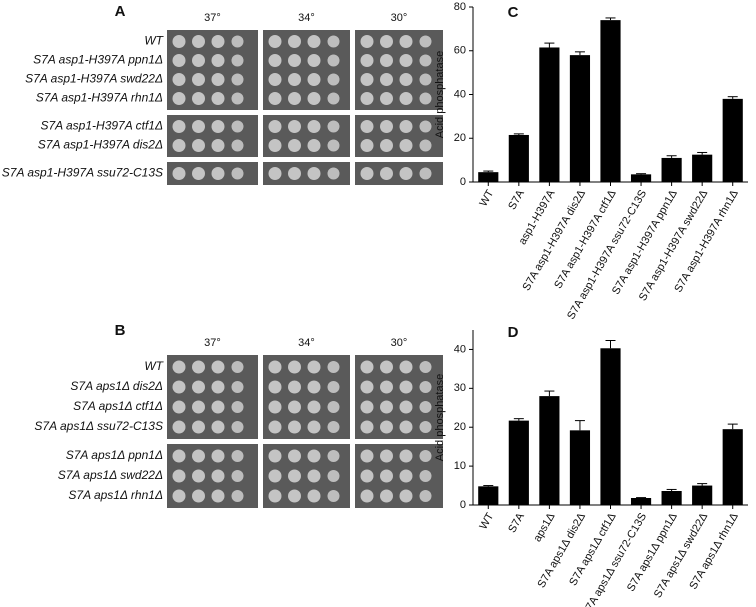 The height and width of the screenshot is (607, 756). What do you see at coordinates (460, 138) in the screenshot?
I see `y-tick-label: 20` at bounding box center [460, 138].